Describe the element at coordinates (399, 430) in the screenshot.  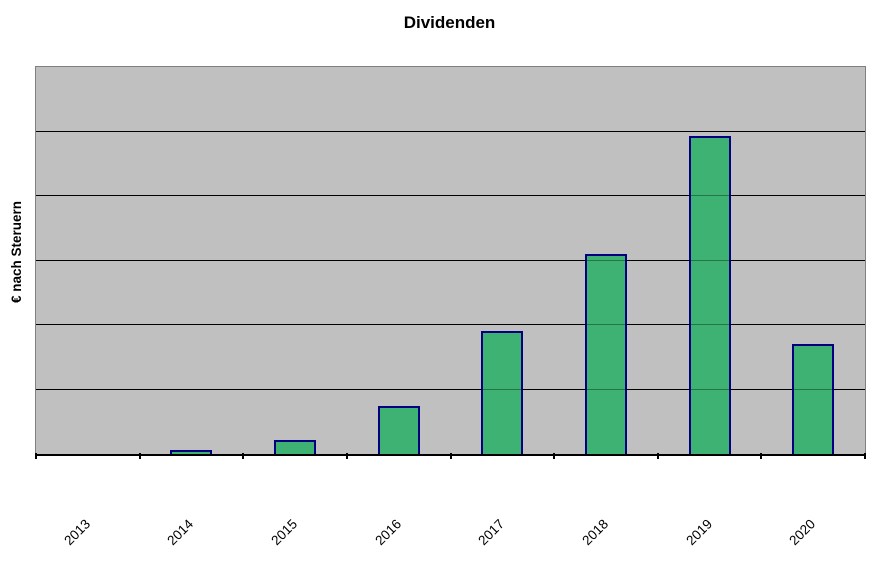
I see `bar-2016` at that location.